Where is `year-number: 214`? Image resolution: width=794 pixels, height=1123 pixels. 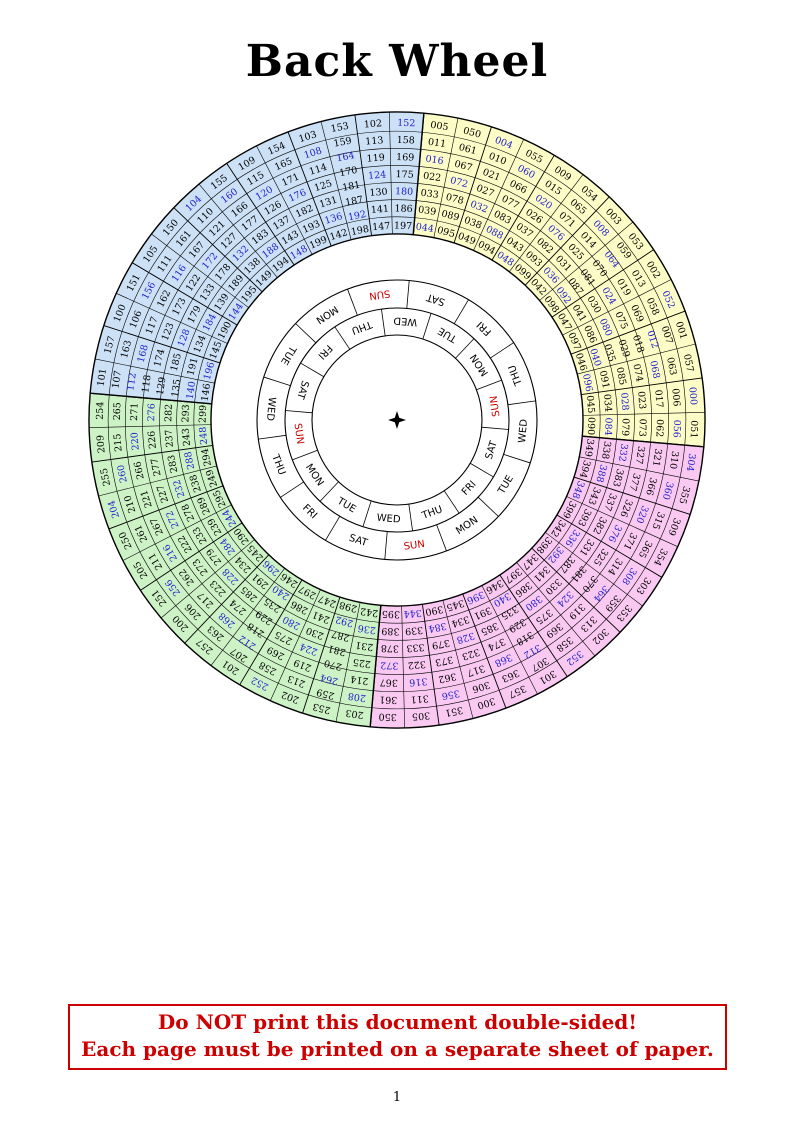 year-number: 214 is located at coordinates (360, 679).